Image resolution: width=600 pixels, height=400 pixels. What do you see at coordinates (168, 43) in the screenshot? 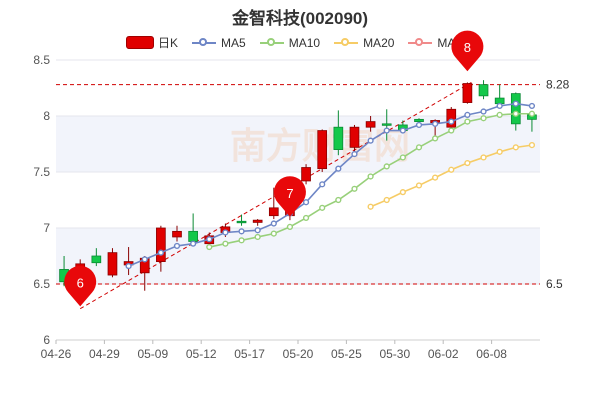
I see `legend-label-k: 日K` at bounding box center [168, 43].